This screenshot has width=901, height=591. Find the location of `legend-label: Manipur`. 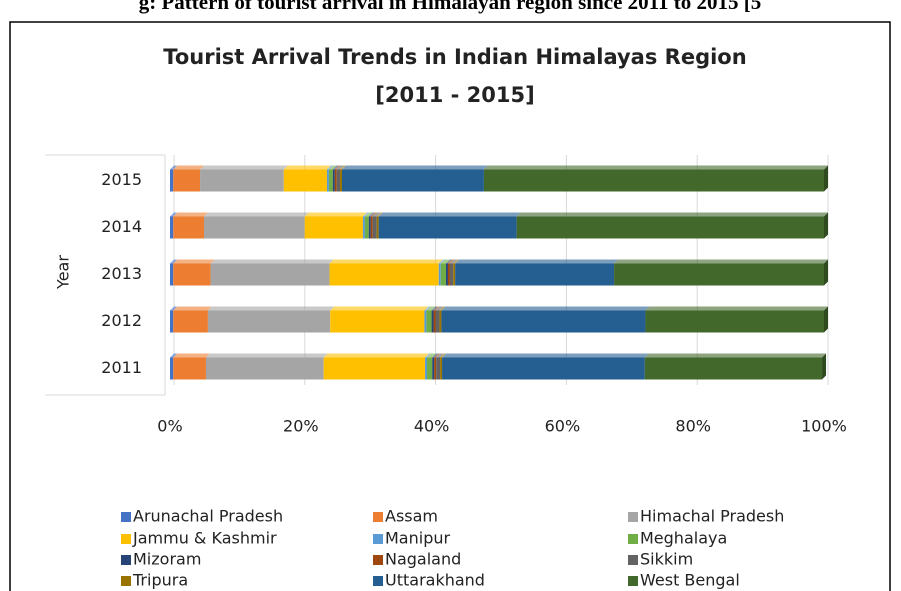

legend-label: Manipur is located at coordinates (417, 538).